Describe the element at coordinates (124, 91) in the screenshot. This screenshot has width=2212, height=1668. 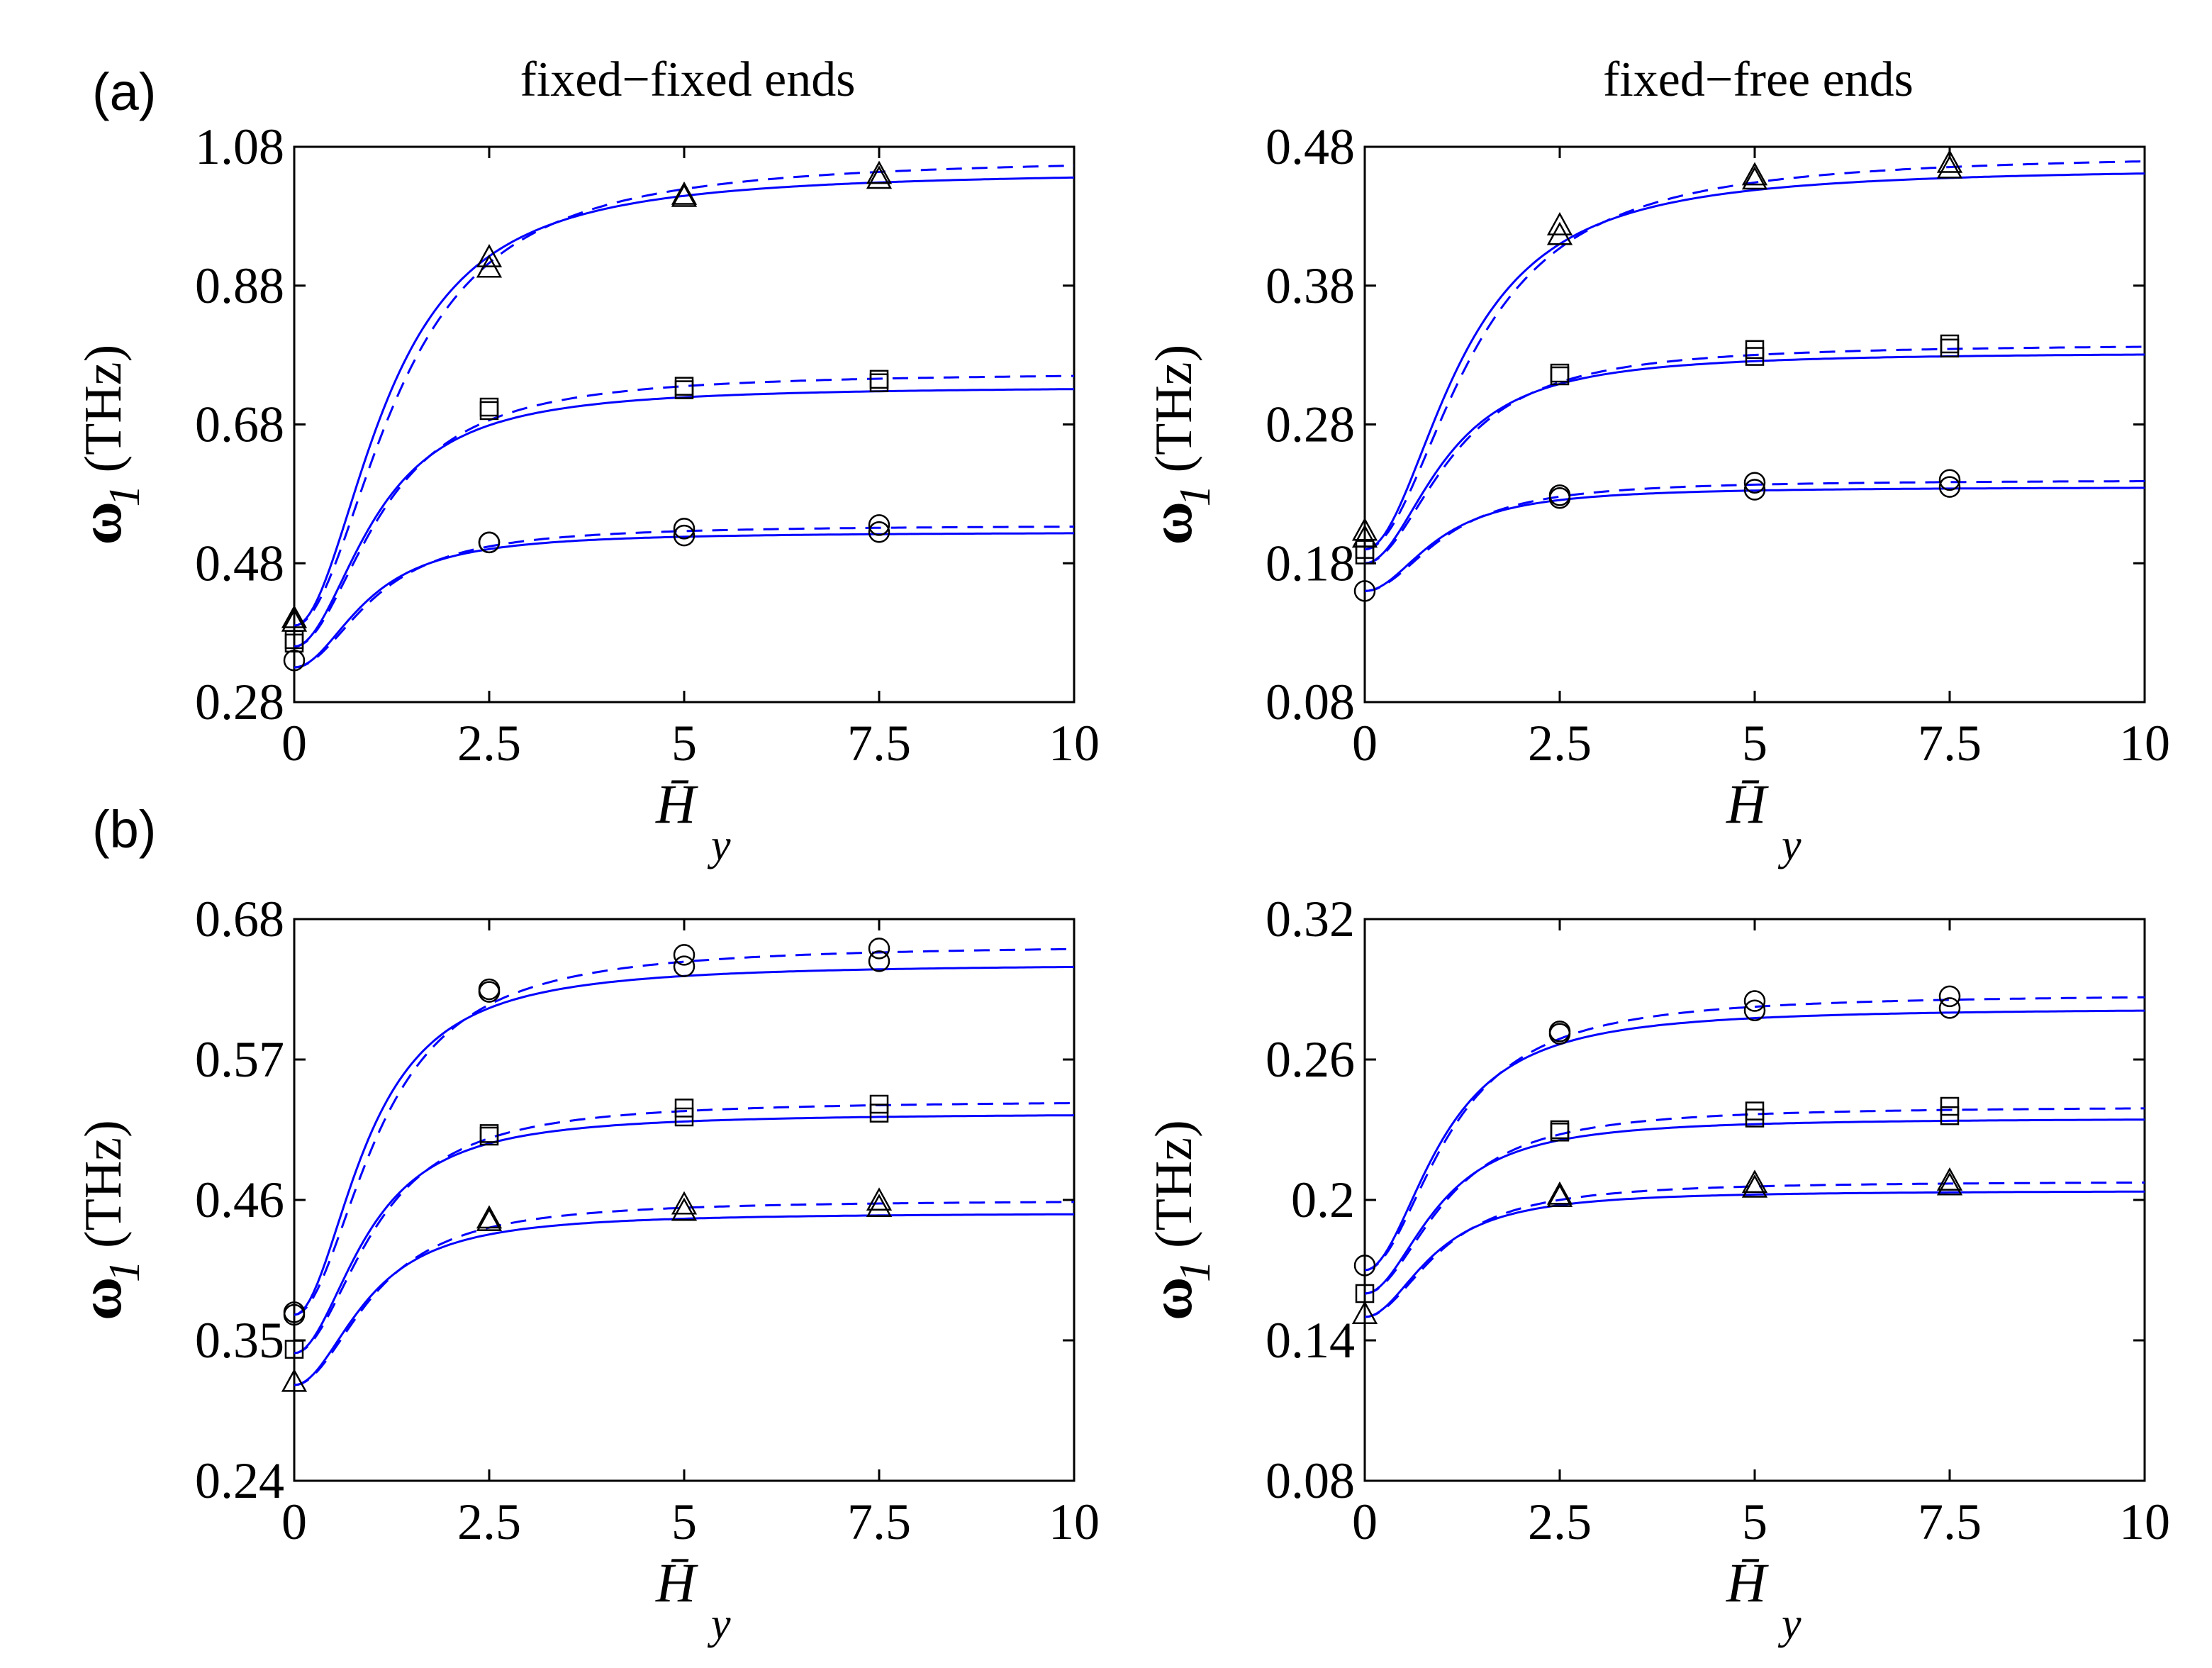
I see `panel-label-a: (a)` at that location.